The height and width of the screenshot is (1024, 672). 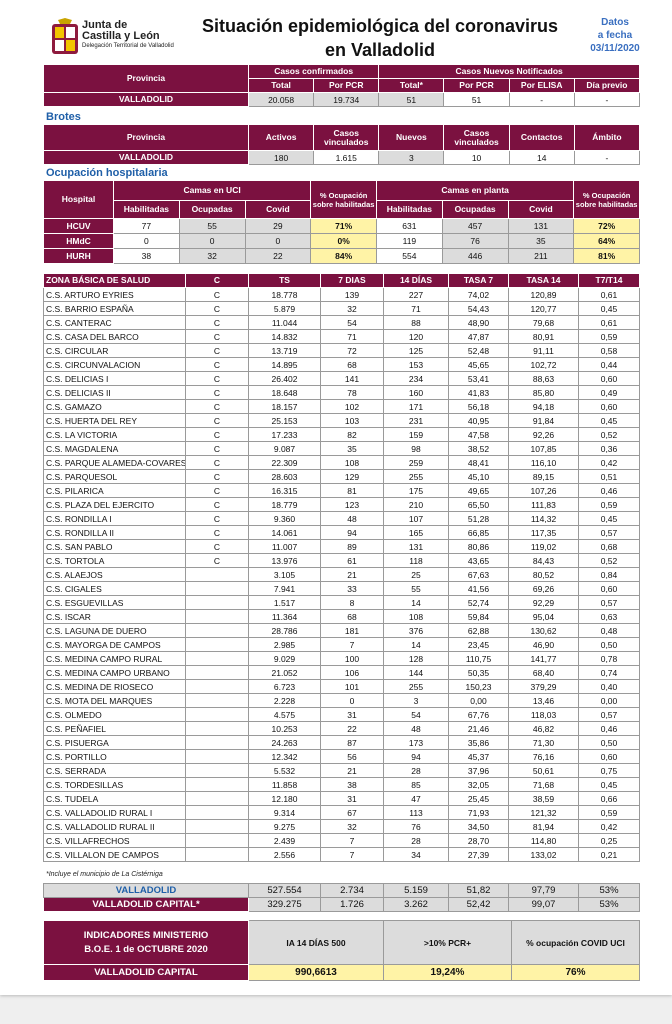 I want to click on cell: 100, so click(x=352, y=658).